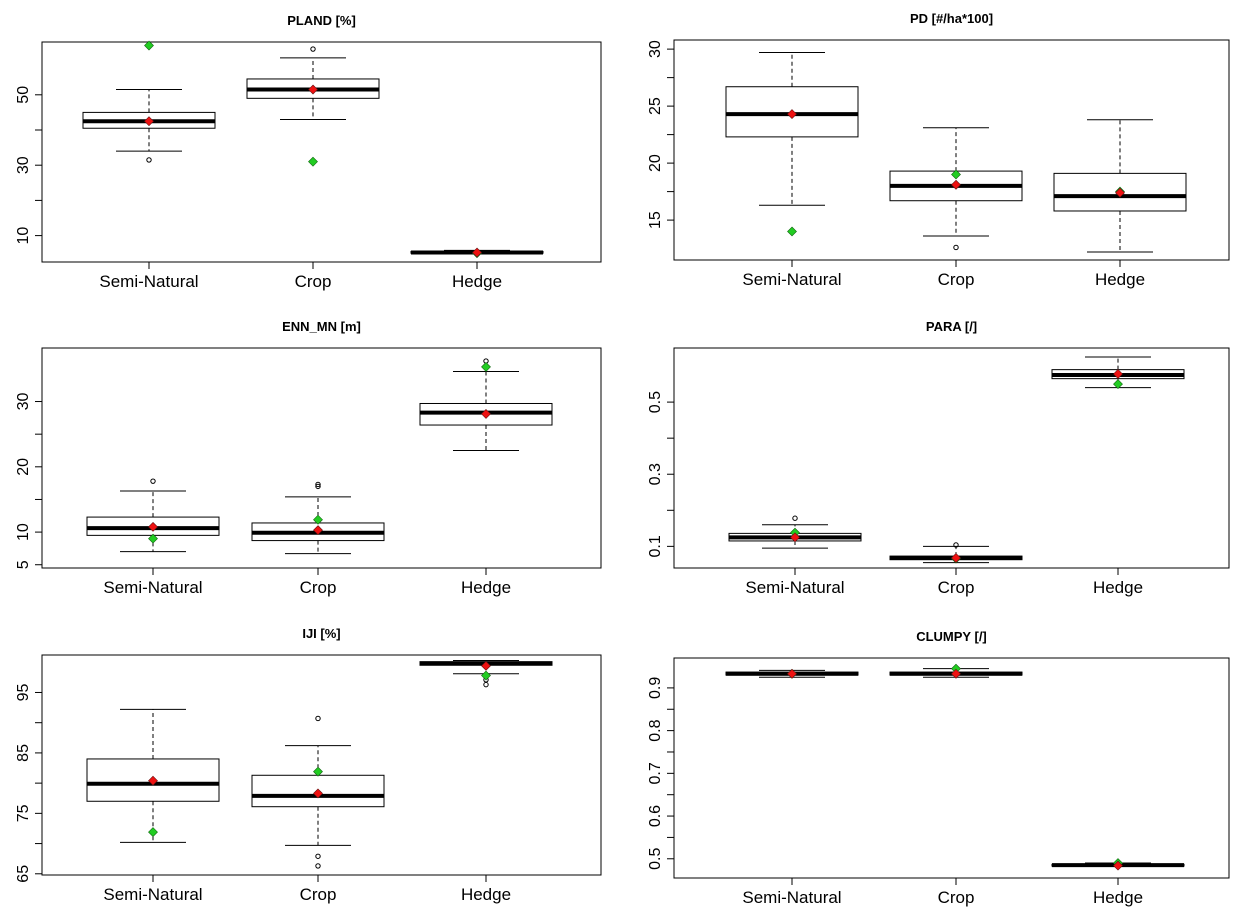 Image resolution: width=1253 pixels, height=914 pixels. Describe the element at coordinates (23, 95) in the screenshot. I see `y-tick-label: 50` at that location.